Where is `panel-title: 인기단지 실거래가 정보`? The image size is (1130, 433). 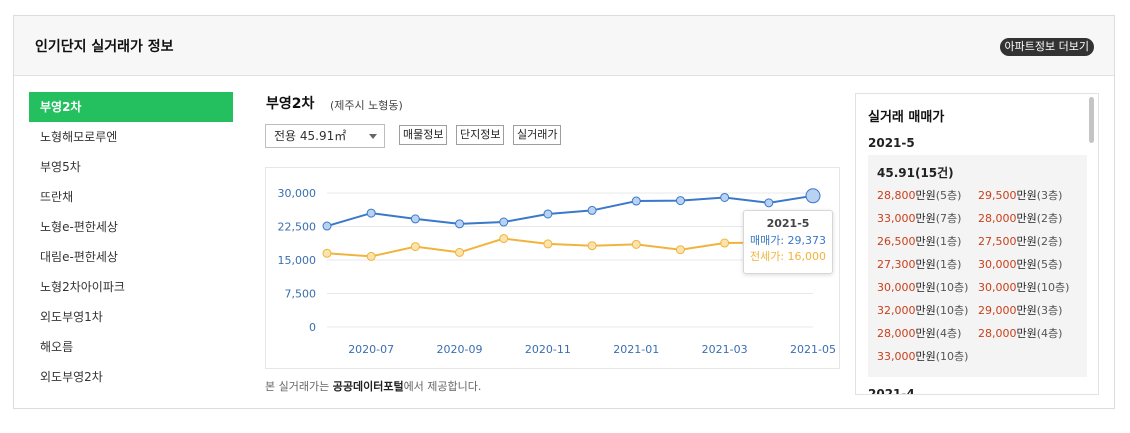 panel-title: 인기단지 실거래가 정보 is located at coordinates (104, 47).